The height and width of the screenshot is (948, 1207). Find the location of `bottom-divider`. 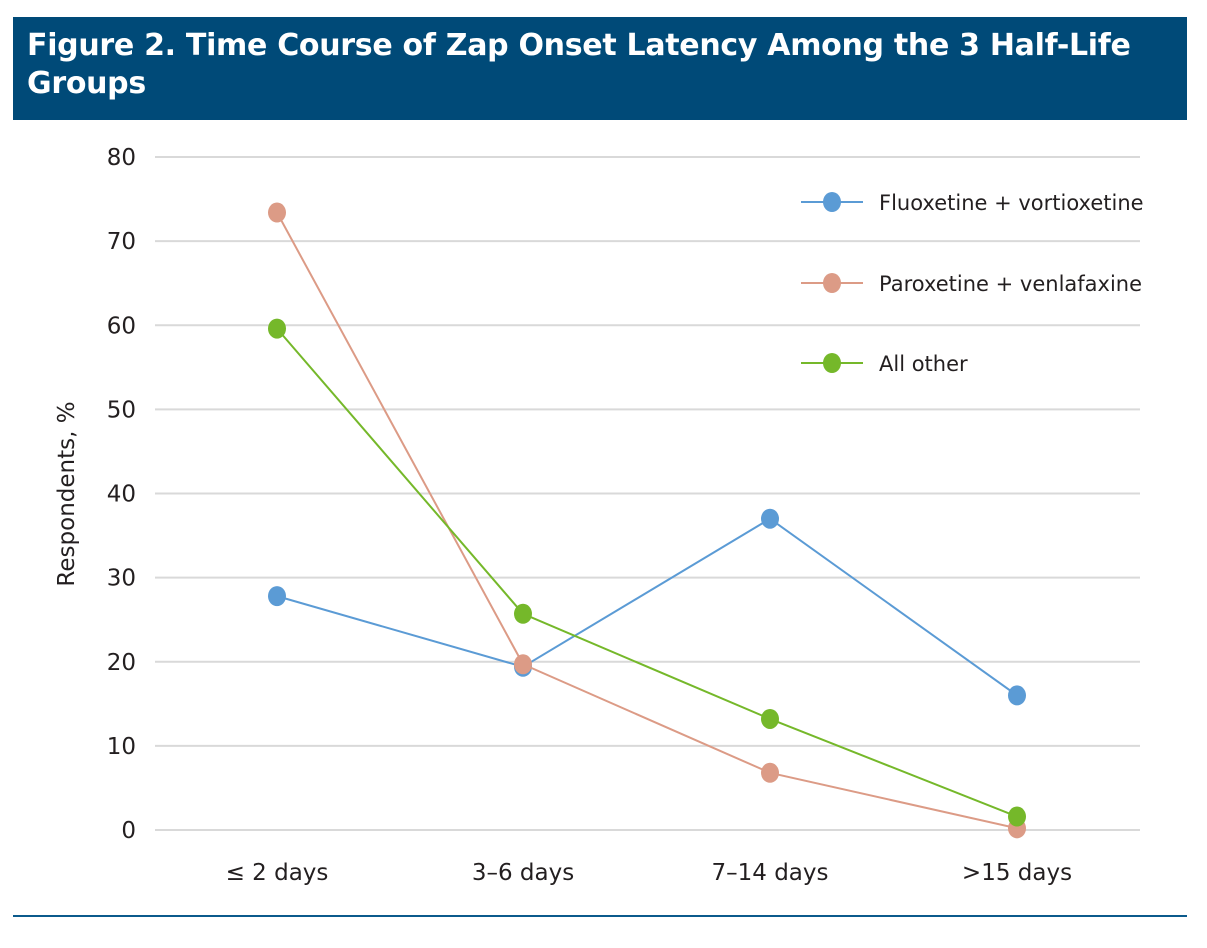

bottom-divider is located at coordinates (600, 916).